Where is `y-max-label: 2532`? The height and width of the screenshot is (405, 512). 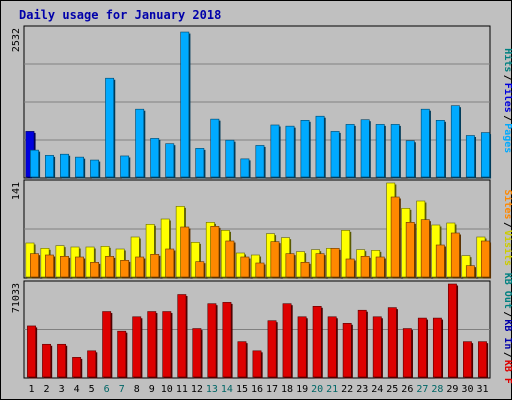 y-max-label: 2532 is located at coordinates (16, 40).